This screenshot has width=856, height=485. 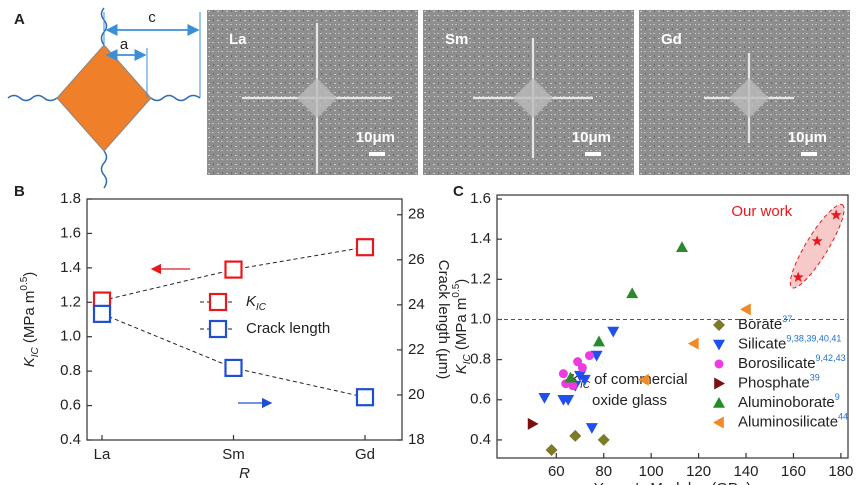 I want to click on highlight-ellipse, so click(x=817, y=246).